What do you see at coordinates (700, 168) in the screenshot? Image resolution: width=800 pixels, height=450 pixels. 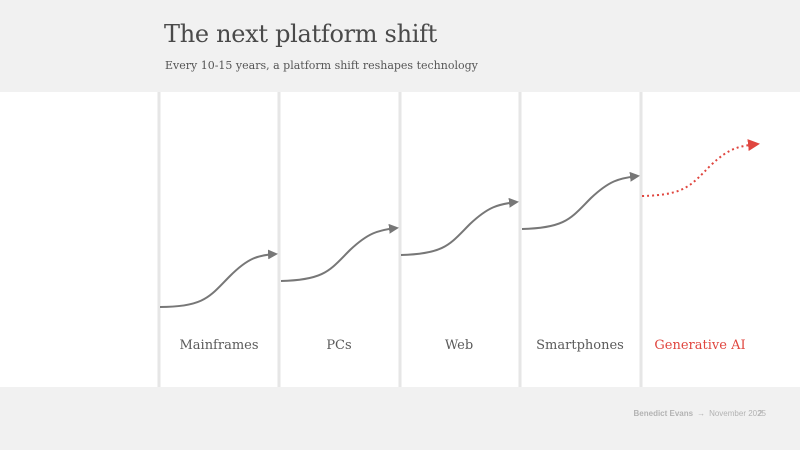 I see `s-curve-generative-ai` at bounding box center [700, 168].